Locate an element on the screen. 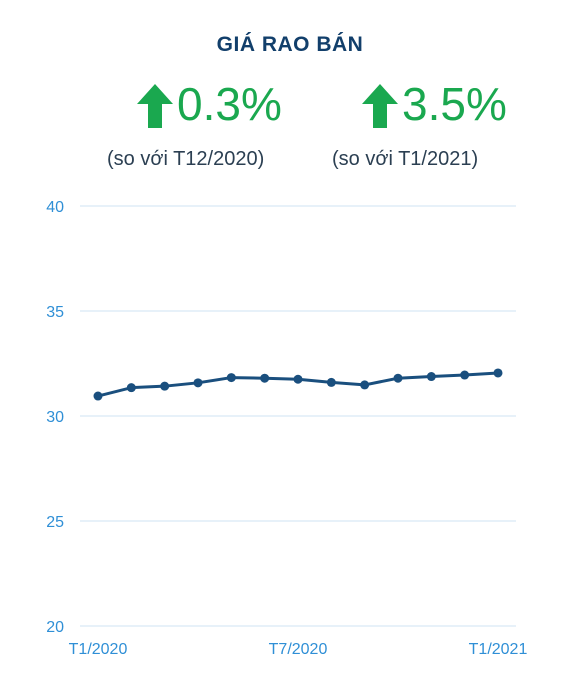 The height and width of the screenshot is (683, 580). chart-title: GIÁ RAO BÁN is located at coordinates (290, 44).